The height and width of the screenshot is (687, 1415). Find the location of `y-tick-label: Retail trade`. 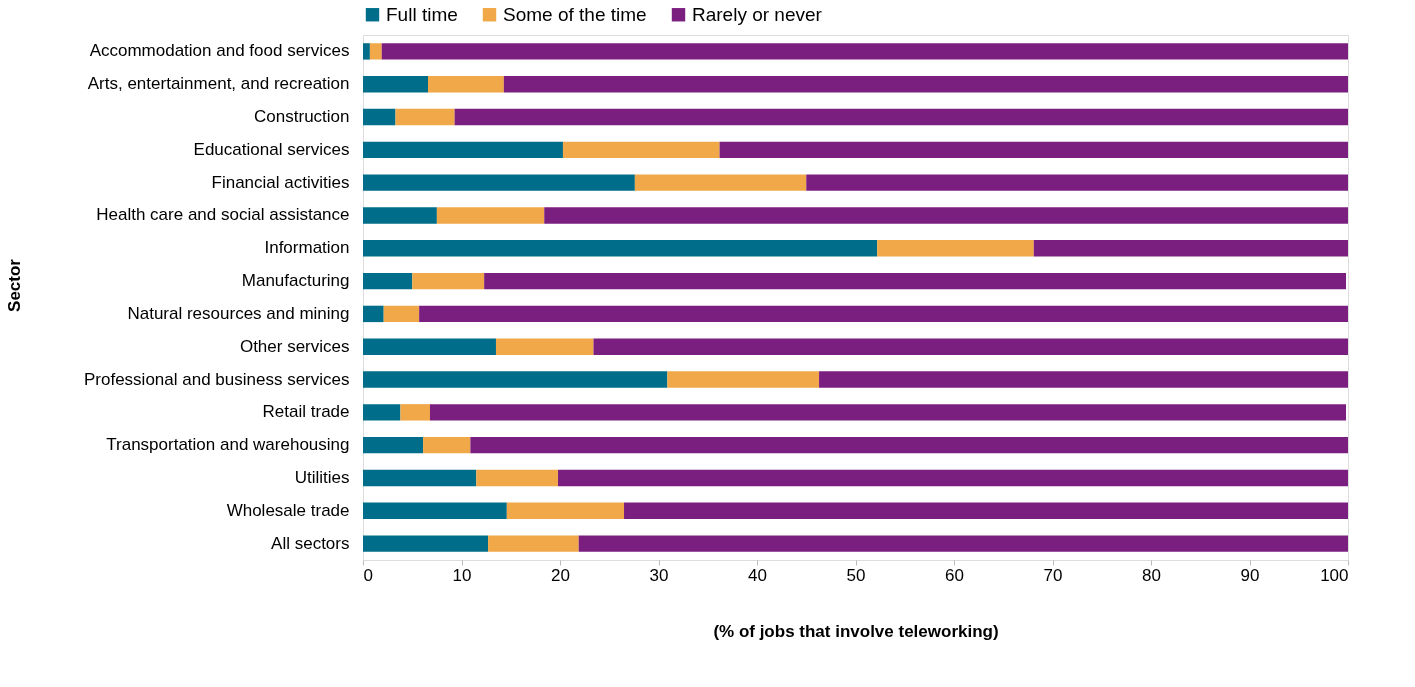

y-tick-label: Retail trade is located at coordinates (306, 412).